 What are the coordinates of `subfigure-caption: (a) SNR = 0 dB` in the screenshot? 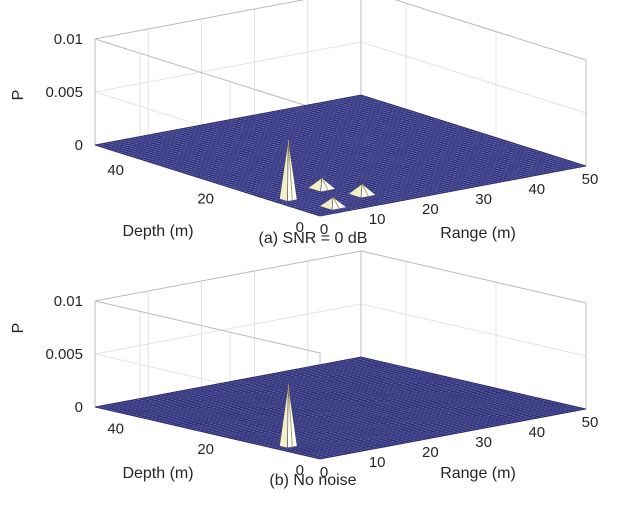 It's located at (313, 238).